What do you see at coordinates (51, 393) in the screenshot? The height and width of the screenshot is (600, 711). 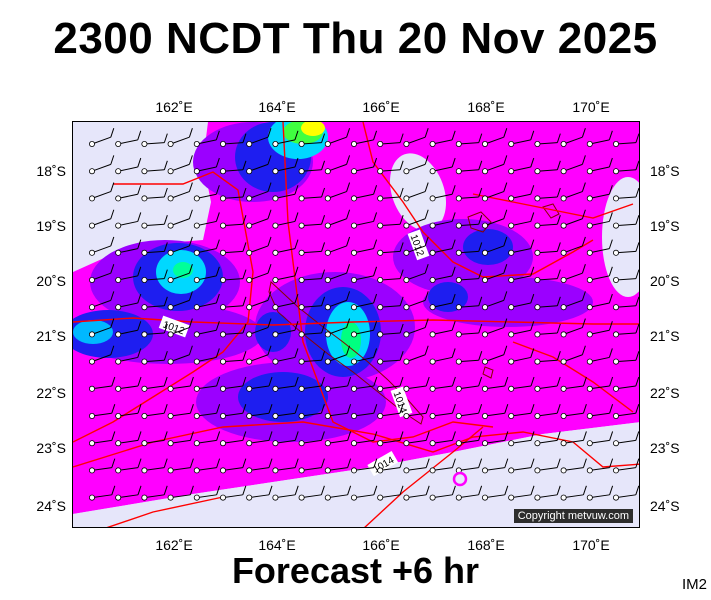 I see `lat-label-left-22: 22˚S` at bounding box center [51, 393].